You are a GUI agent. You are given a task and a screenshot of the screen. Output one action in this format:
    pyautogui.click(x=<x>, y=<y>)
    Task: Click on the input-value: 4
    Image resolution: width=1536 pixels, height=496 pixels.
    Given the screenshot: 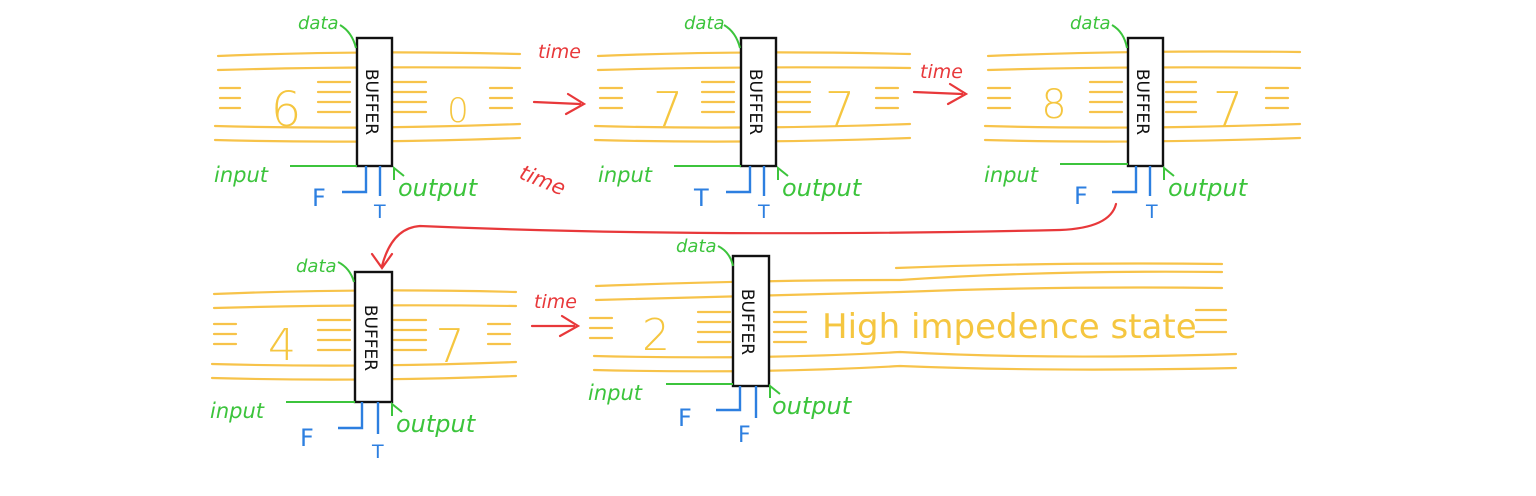 What is the action you would take?
    pyautogui.click(x=282, y=345)
    